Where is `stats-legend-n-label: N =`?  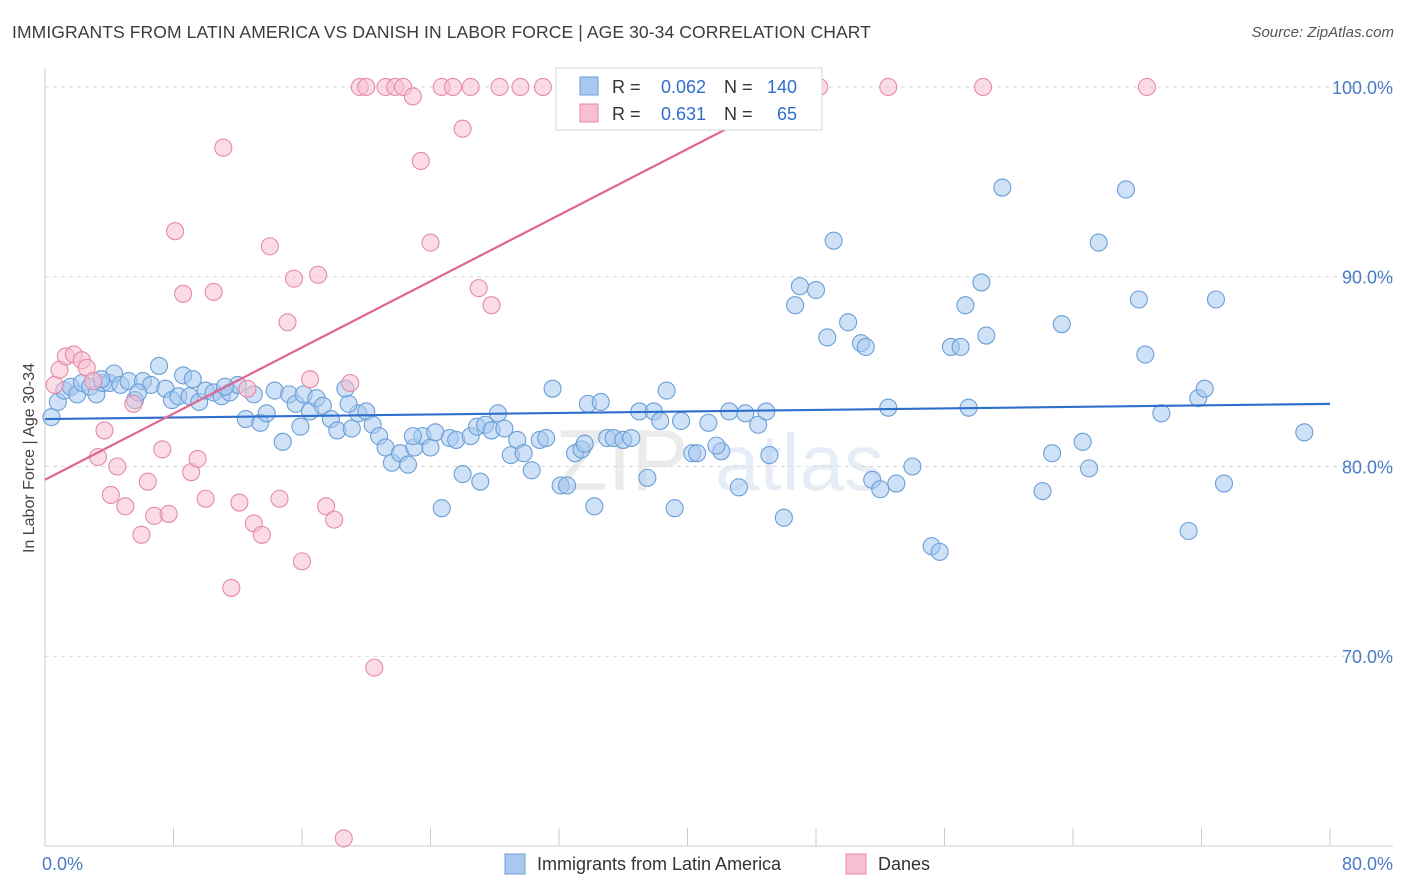
stats-legend-n-label: N = is located at coordinates (741, 87).